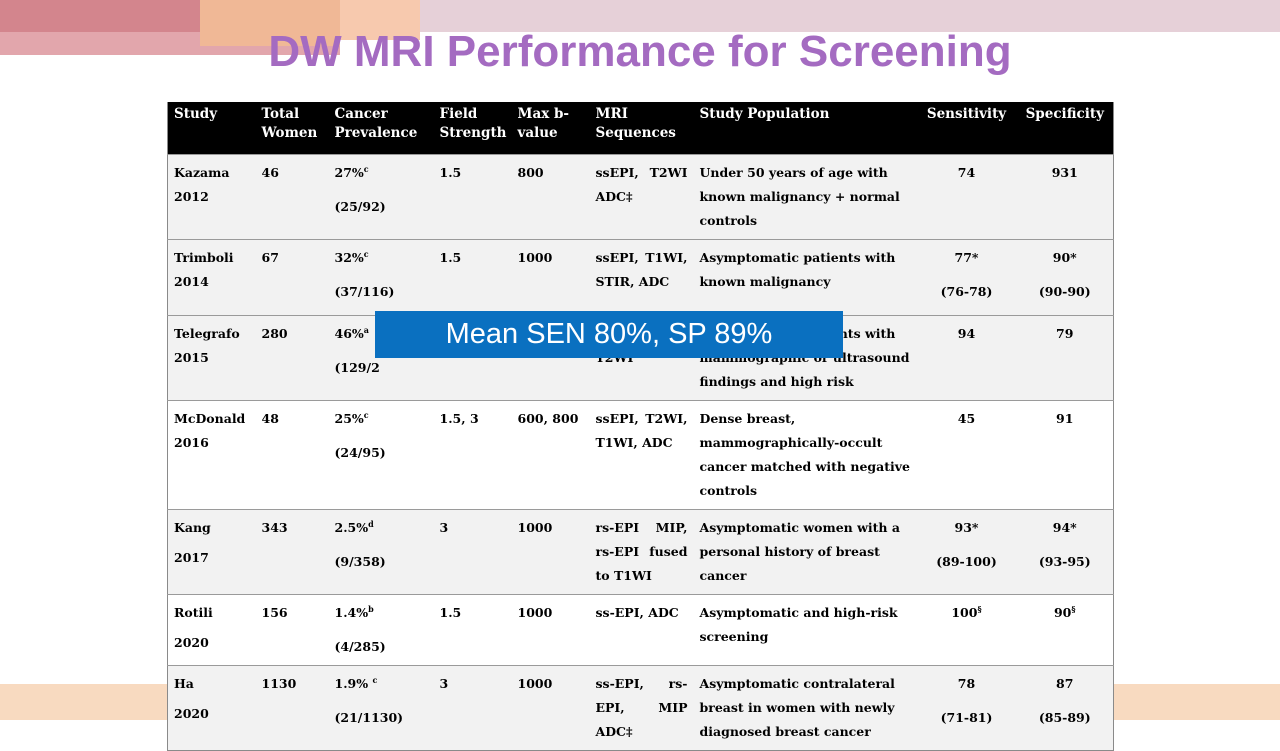 This screenshot has width=1280, height=751. What do you see at coordinates (349, 172) in the screenshot?
I see `prevalence-percent: 27%` at bounding box center [349, 172].